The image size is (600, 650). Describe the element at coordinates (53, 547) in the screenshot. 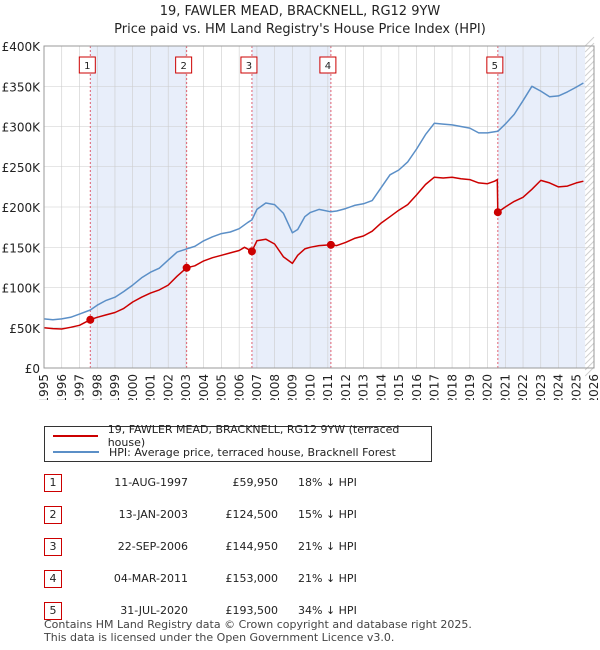

I see `sale-number: 3` at that location.